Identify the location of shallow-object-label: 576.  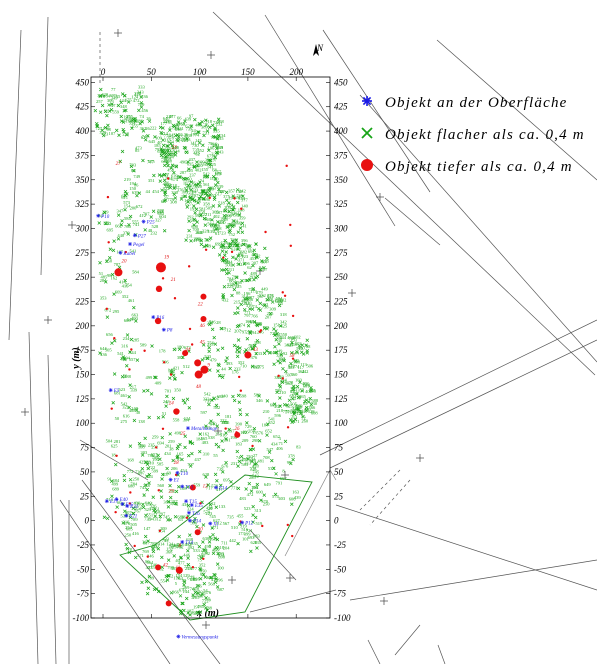
(260, 433).